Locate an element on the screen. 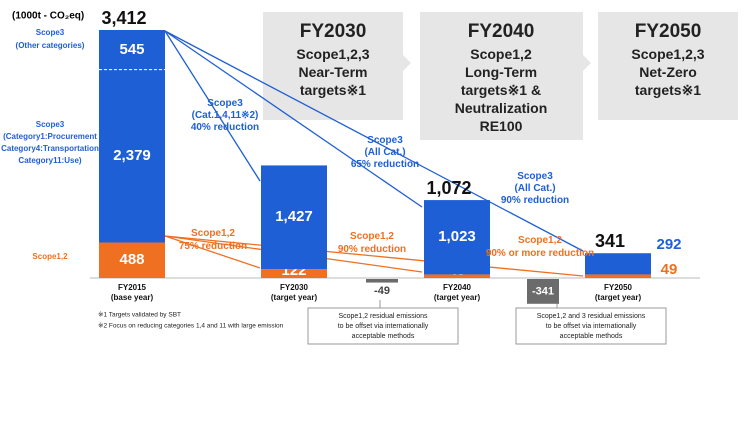 The width and height of the screenshot is (750, 421). scope3-reduction-line: (Cat.1,4,11※2) is located at coordinates (225, 115).